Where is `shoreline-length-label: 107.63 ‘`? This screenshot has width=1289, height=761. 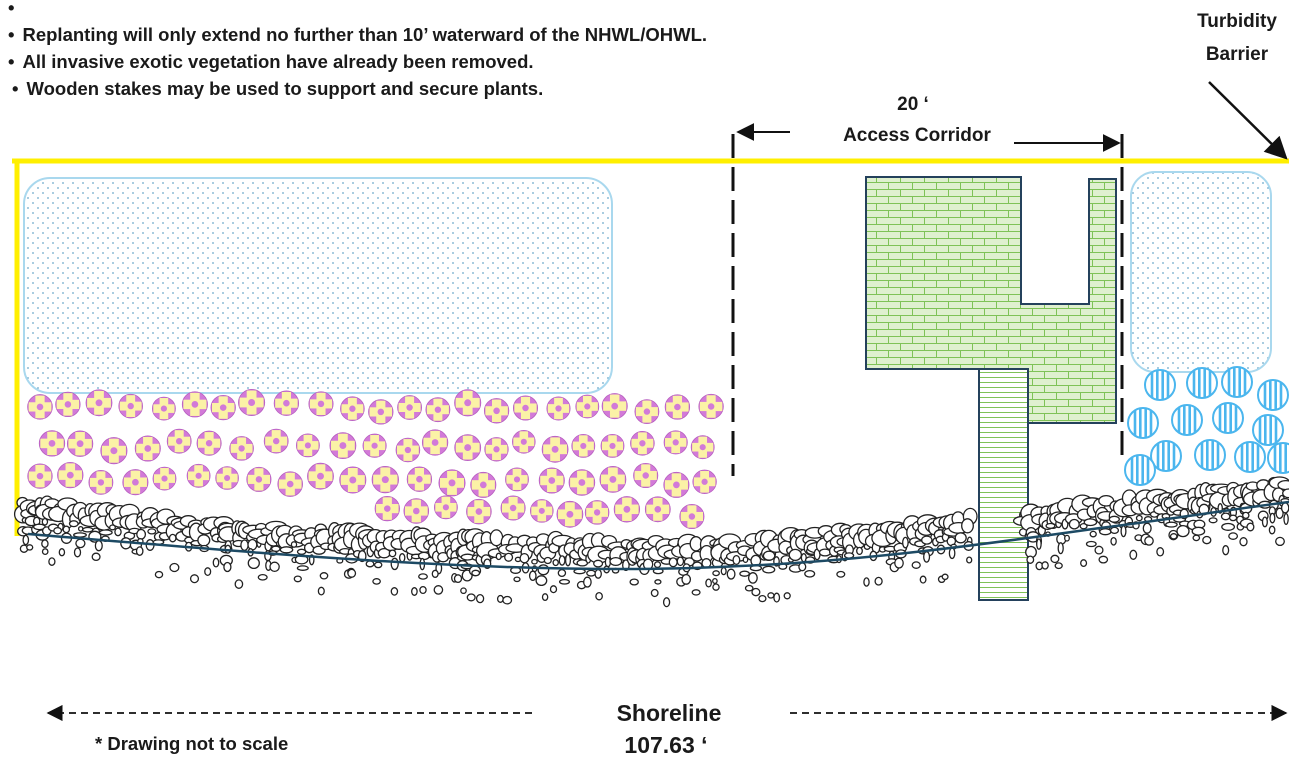 shoreline-length-label: 107.63 ‘ is located at coordinates (665, 745).